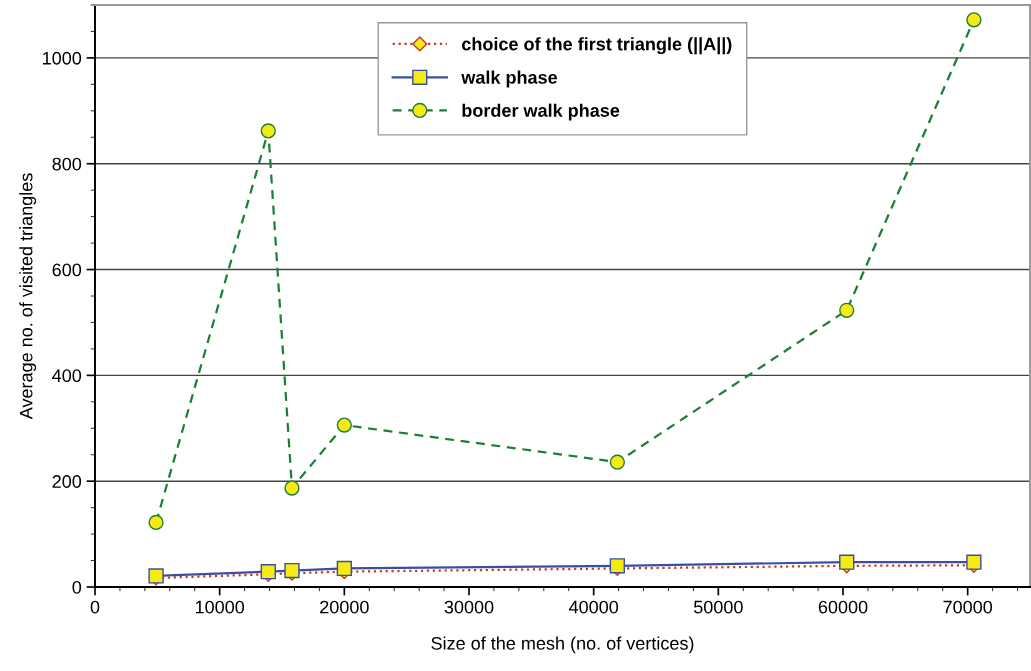 This screenshot has height=671, width=1031. I want to click on x-tick-label: 60000, so click(843, 607).